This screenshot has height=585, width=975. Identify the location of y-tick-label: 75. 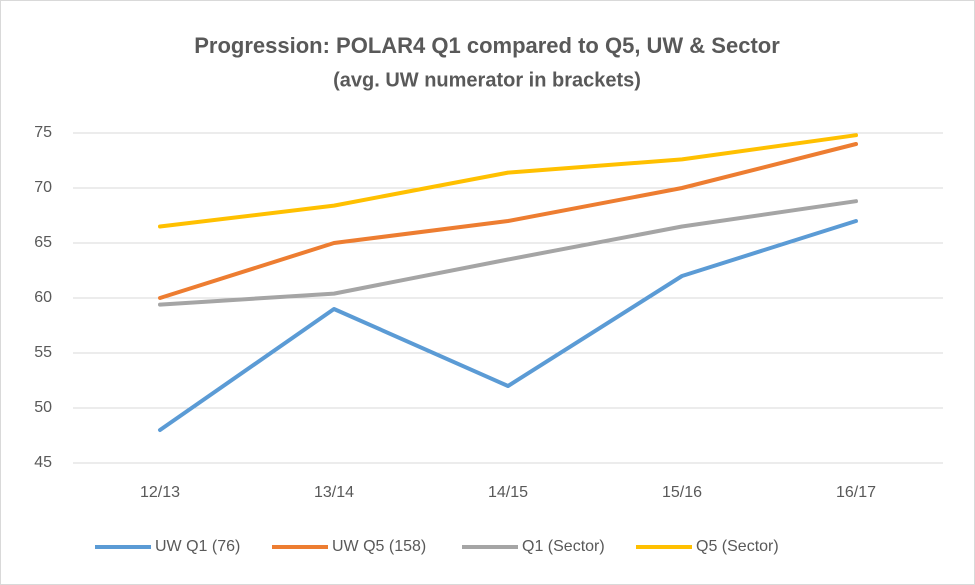
(43, 132).